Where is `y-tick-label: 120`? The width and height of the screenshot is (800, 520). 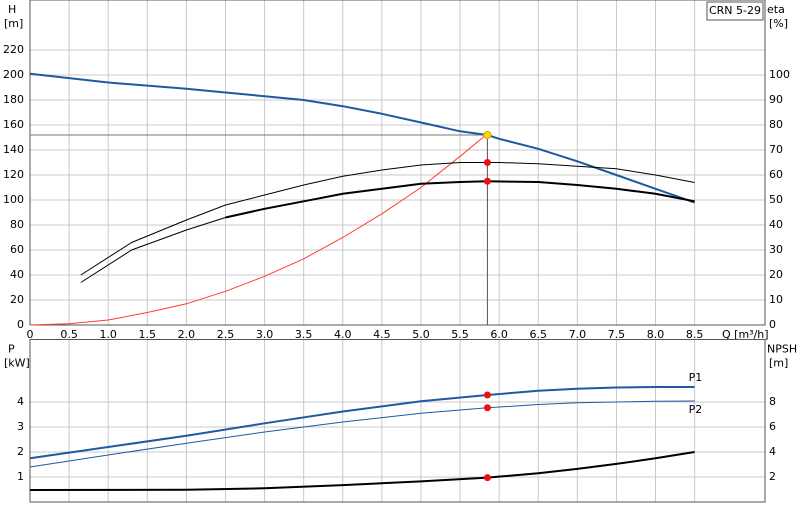
y-tick-label: 120 is located at coordinates (13, 174).